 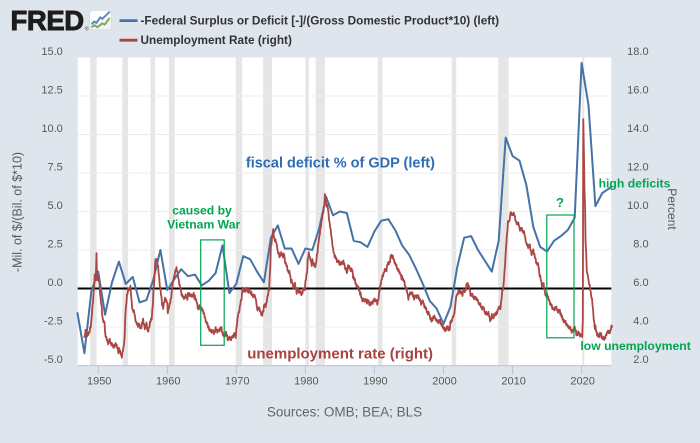 What do you see at coordinates (640, 322) in the screenshot?
I see `svg-text: 4.0` at bounding box center [640, 322].